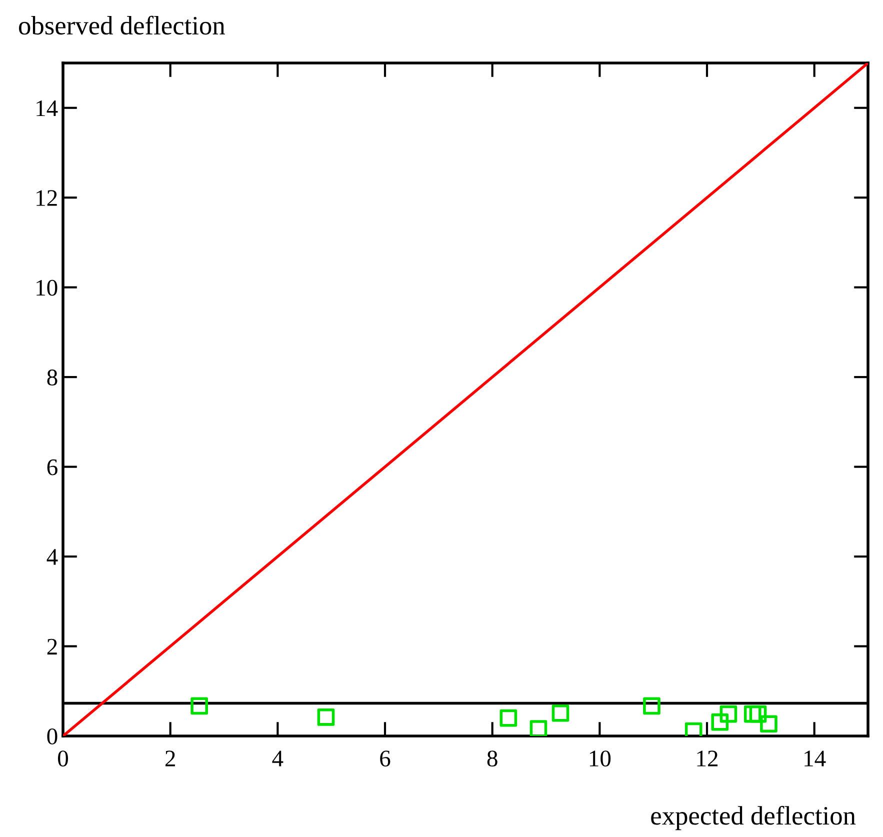  Describe the element at coordinates (122, 25) in the screenshot. I see `y-axis-title: observed deflection` at that location.